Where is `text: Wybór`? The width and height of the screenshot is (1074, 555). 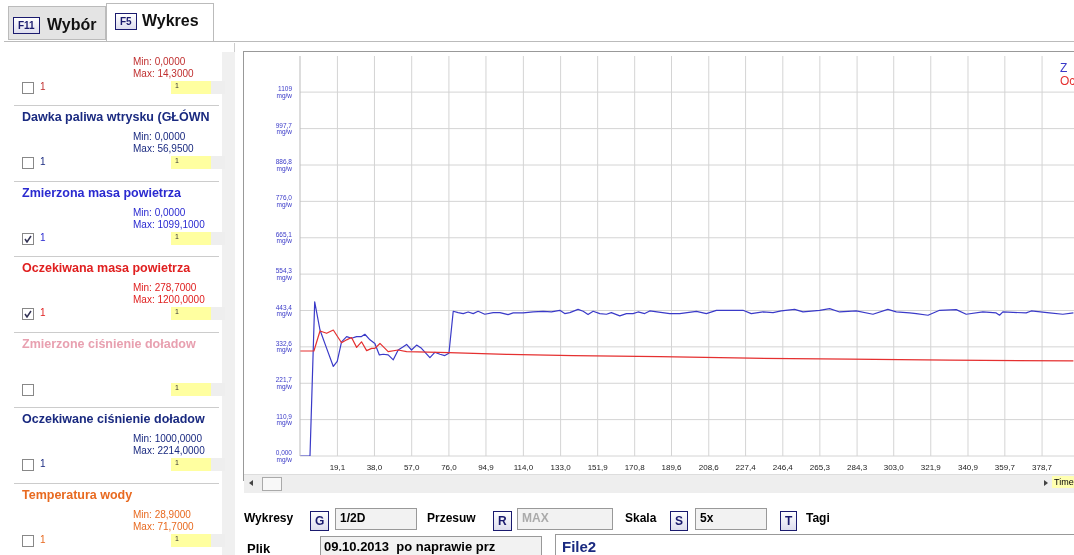 text: Wybór is located at coordinates (72, 25).